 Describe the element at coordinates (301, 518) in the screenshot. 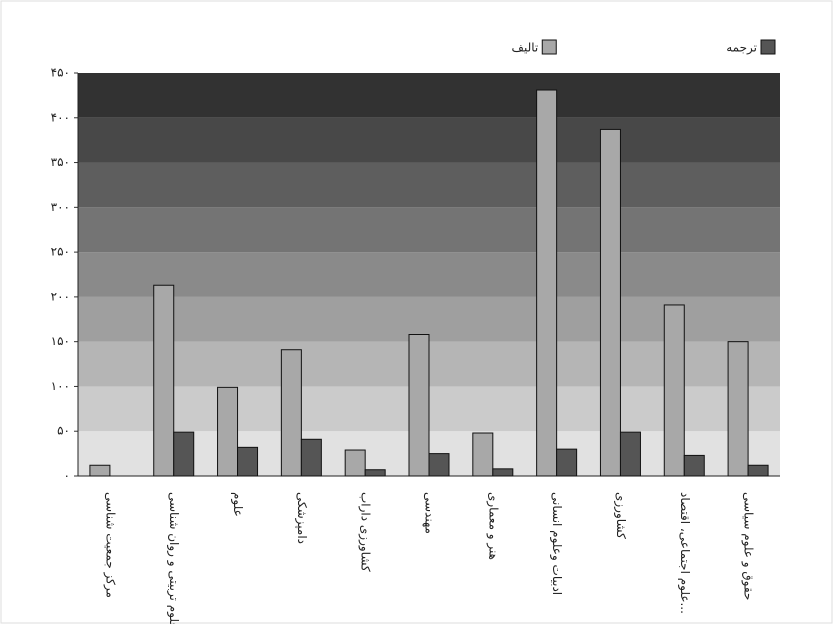

I see `x-tick-label: دامپزشکی` at that location.